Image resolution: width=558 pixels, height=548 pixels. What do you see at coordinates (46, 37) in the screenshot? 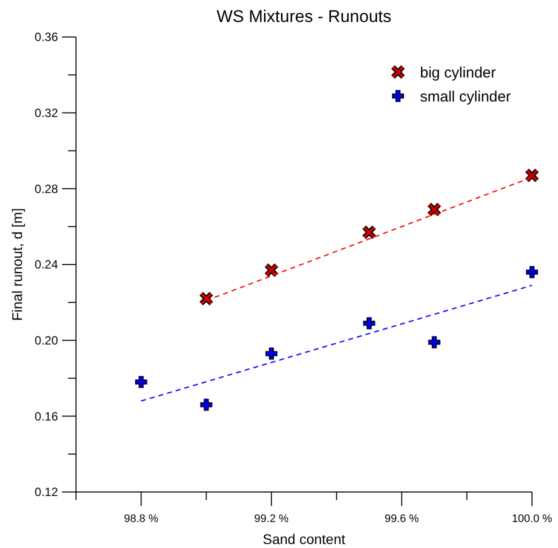
I see `y-tick-label: 0.36` at bounding box center [46, 37].